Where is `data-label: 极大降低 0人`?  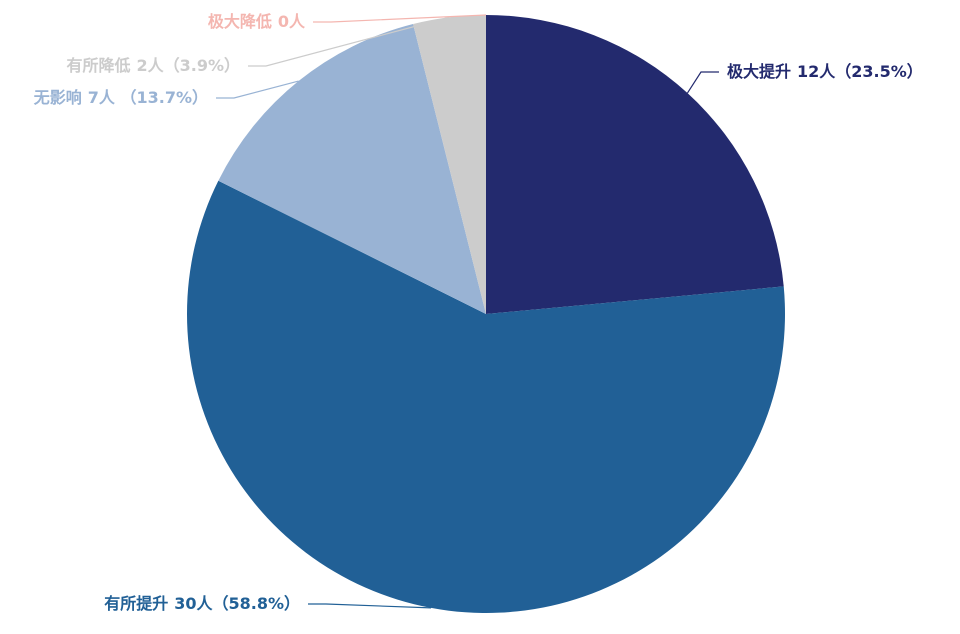 data-label: 极大降低 0人 is located at coordinates (257, 21).